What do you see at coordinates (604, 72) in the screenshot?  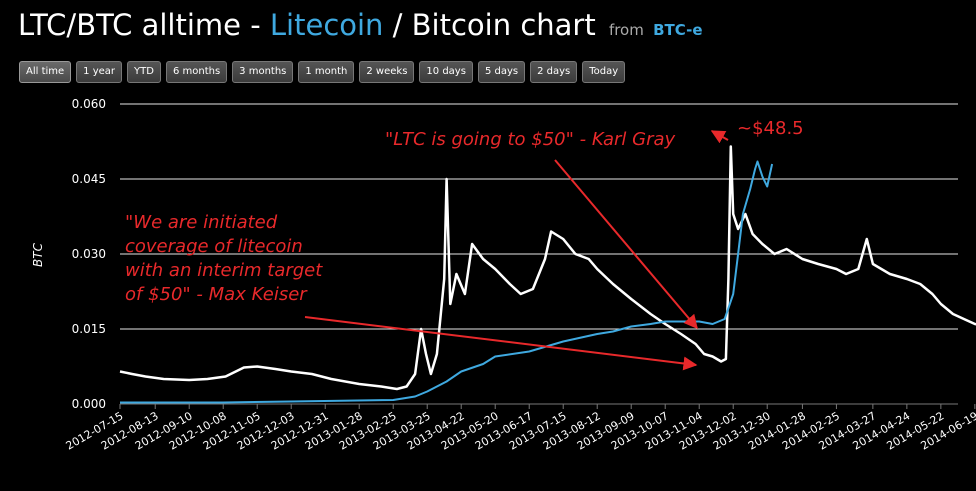 I see `range-today-button: Today` at bounding box center [604, 72].